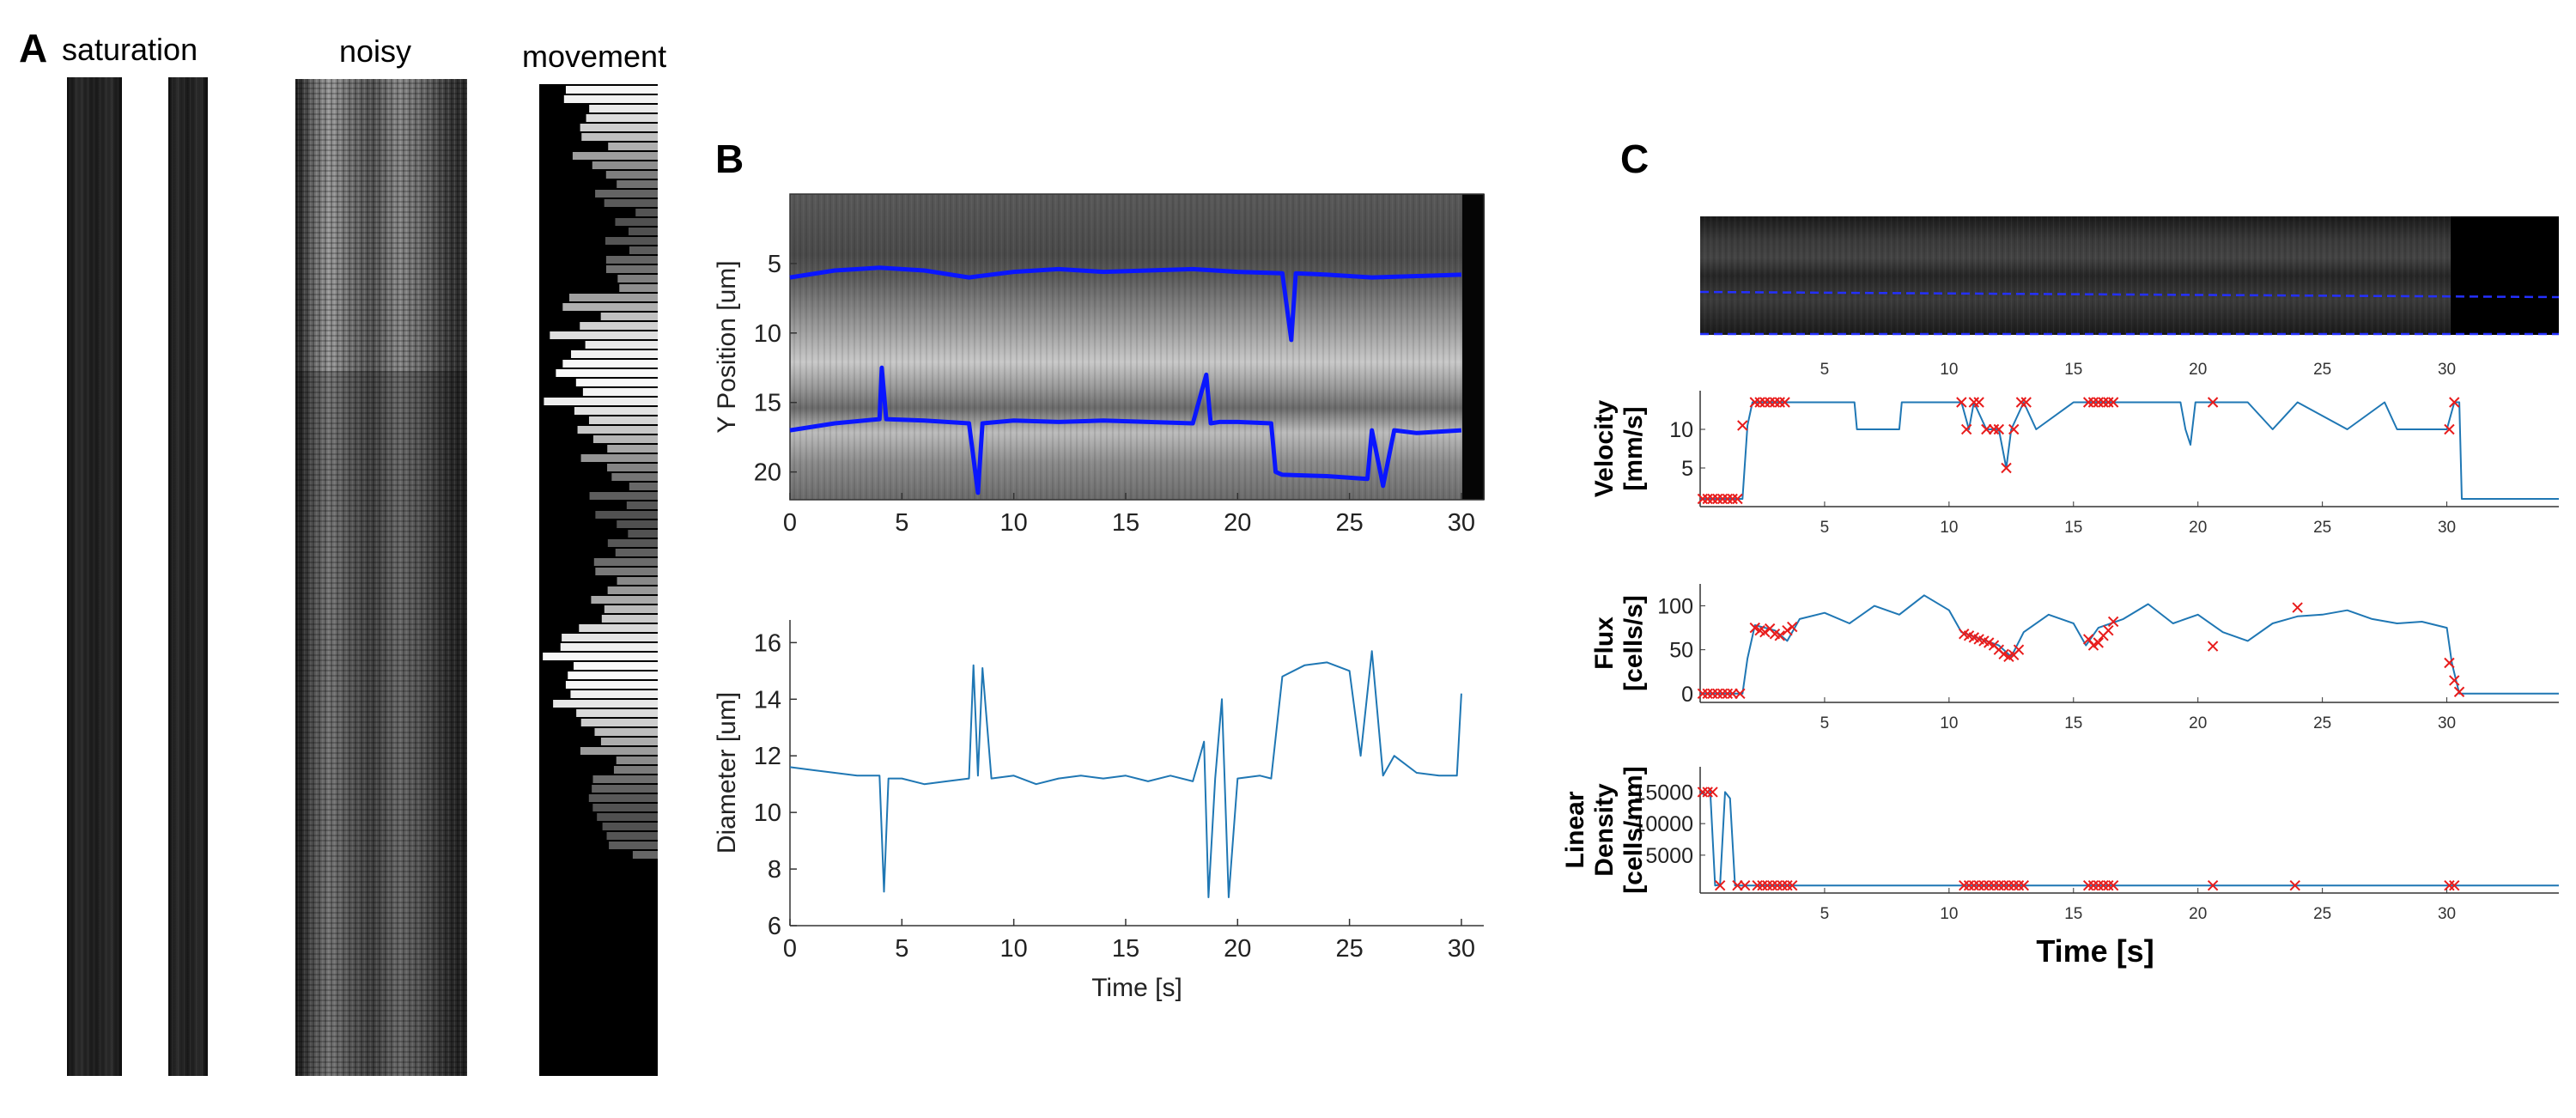 This screenshot has height=1118, width=2576. What do you see at coordinates (129, 49) in the screenshot?
I see `saturation-title: saturation` at bounding box center [129, 49].